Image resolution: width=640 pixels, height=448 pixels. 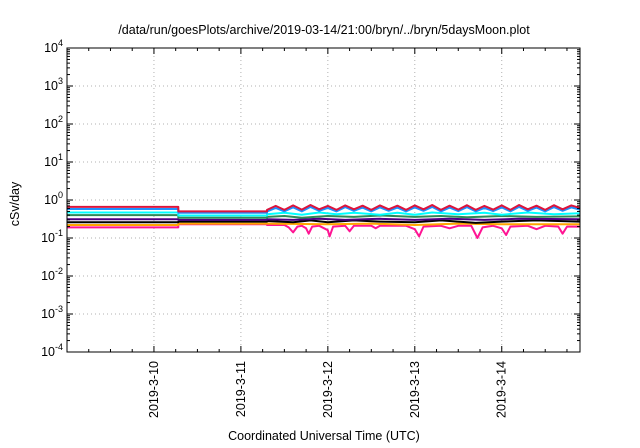 I want to click on x-tick-label: 2019-3-14, so click(x=502, y=389).